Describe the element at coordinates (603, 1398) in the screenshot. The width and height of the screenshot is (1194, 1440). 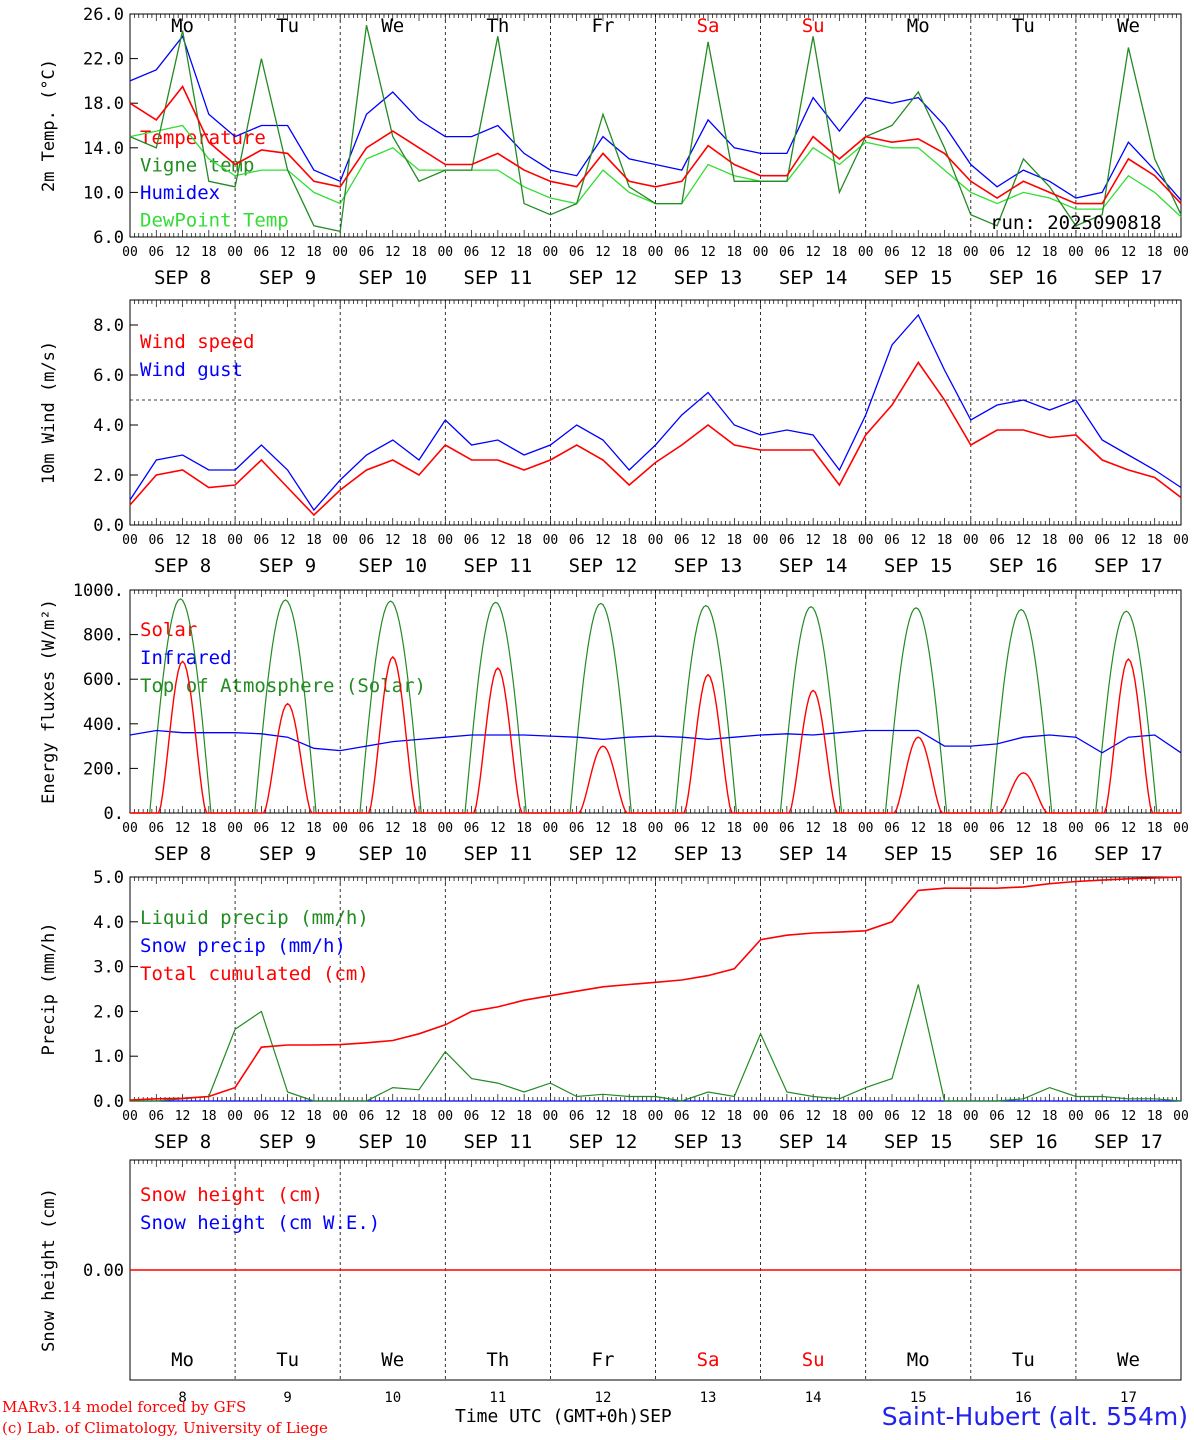
I see `day-number: 12` at that location.